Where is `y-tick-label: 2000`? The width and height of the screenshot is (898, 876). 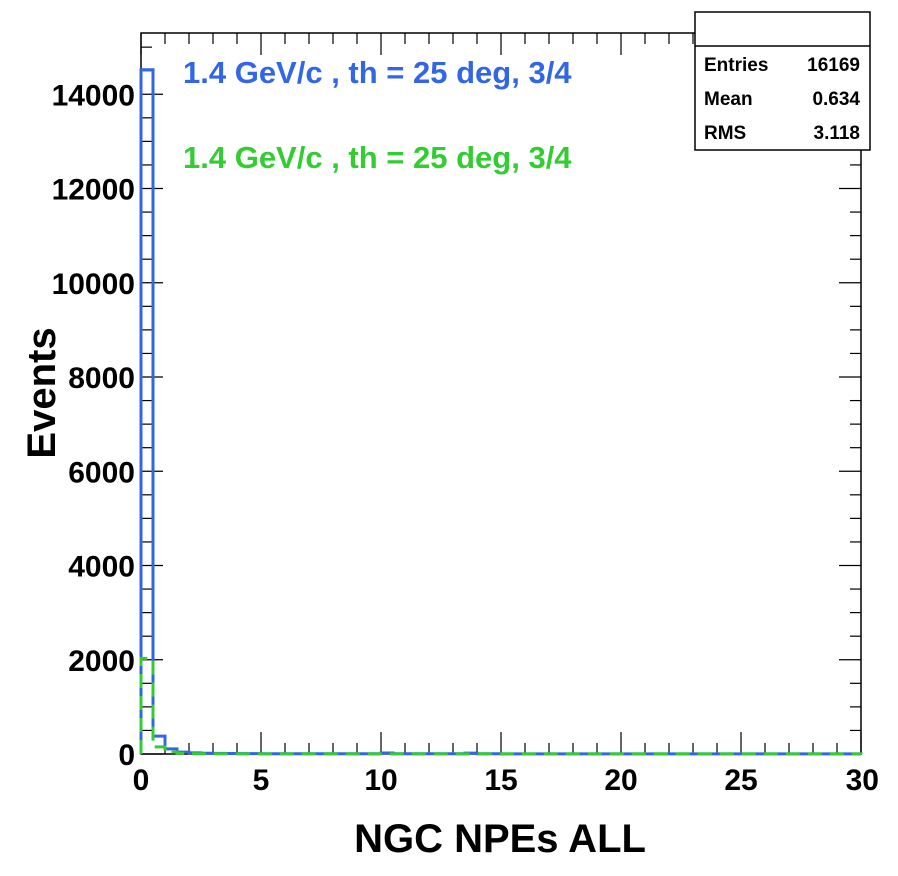 y-tick-label: 2000 is located at coordinates (101, 661).